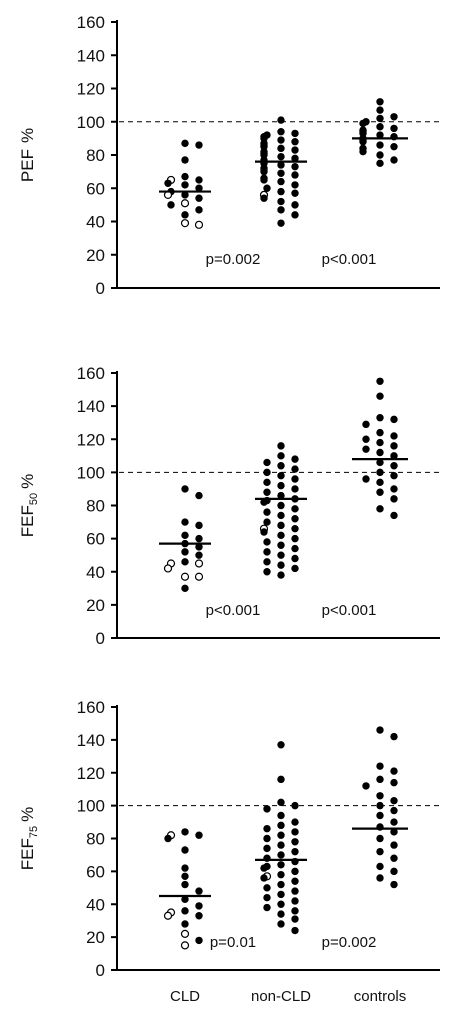 Image resolution: width=474 pixels, height=1022 pixels. What do you see at coordinates (91, 439) in the screenshot?
I see `y-tick-label: 120` at bounding box center [91, 439].